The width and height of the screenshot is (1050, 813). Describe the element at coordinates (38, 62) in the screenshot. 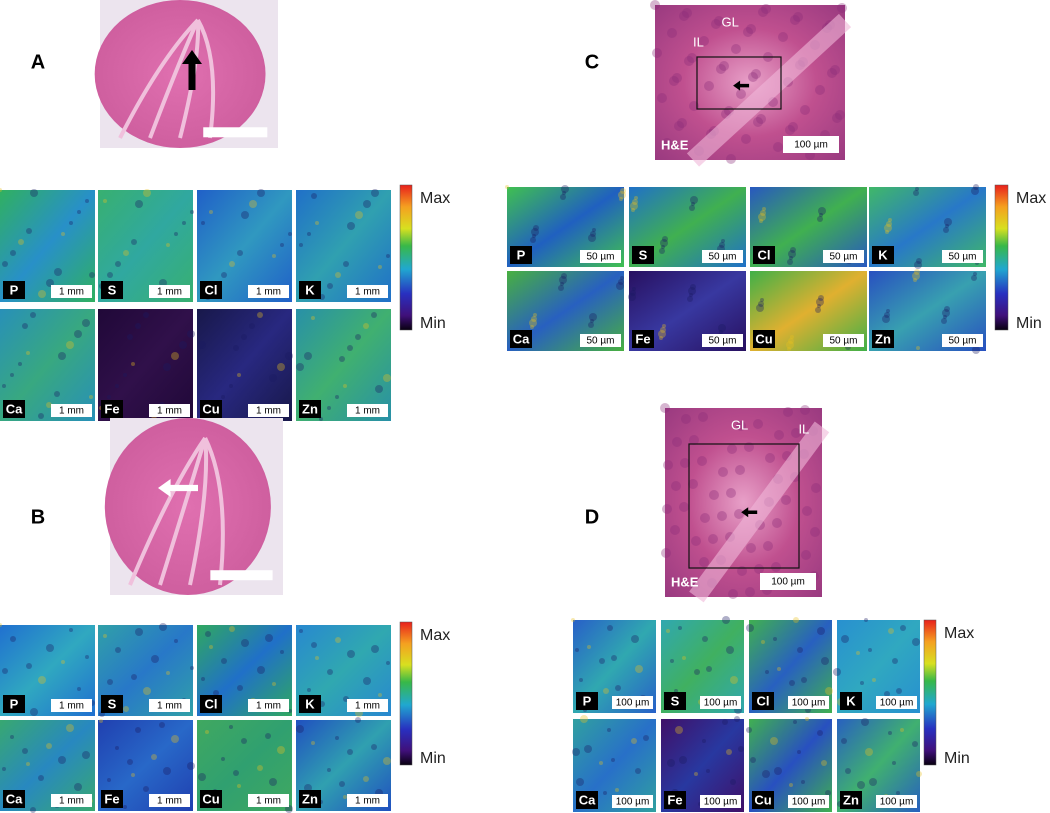

I see `panel-label: A` at that location.